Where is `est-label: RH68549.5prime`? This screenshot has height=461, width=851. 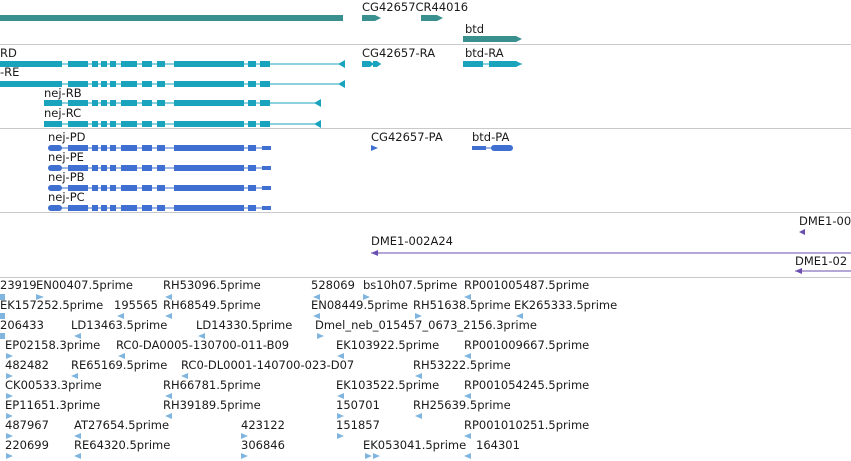
est-label: RH68549.5prime is located at coordinates (212, 305).